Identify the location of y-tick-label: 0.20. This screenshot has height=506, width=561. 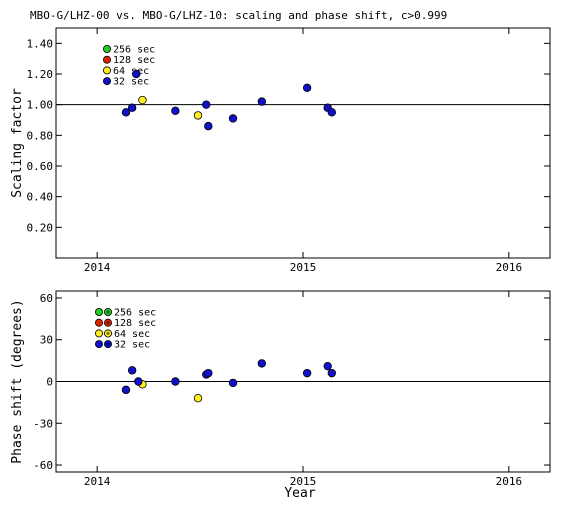
(40, 227).